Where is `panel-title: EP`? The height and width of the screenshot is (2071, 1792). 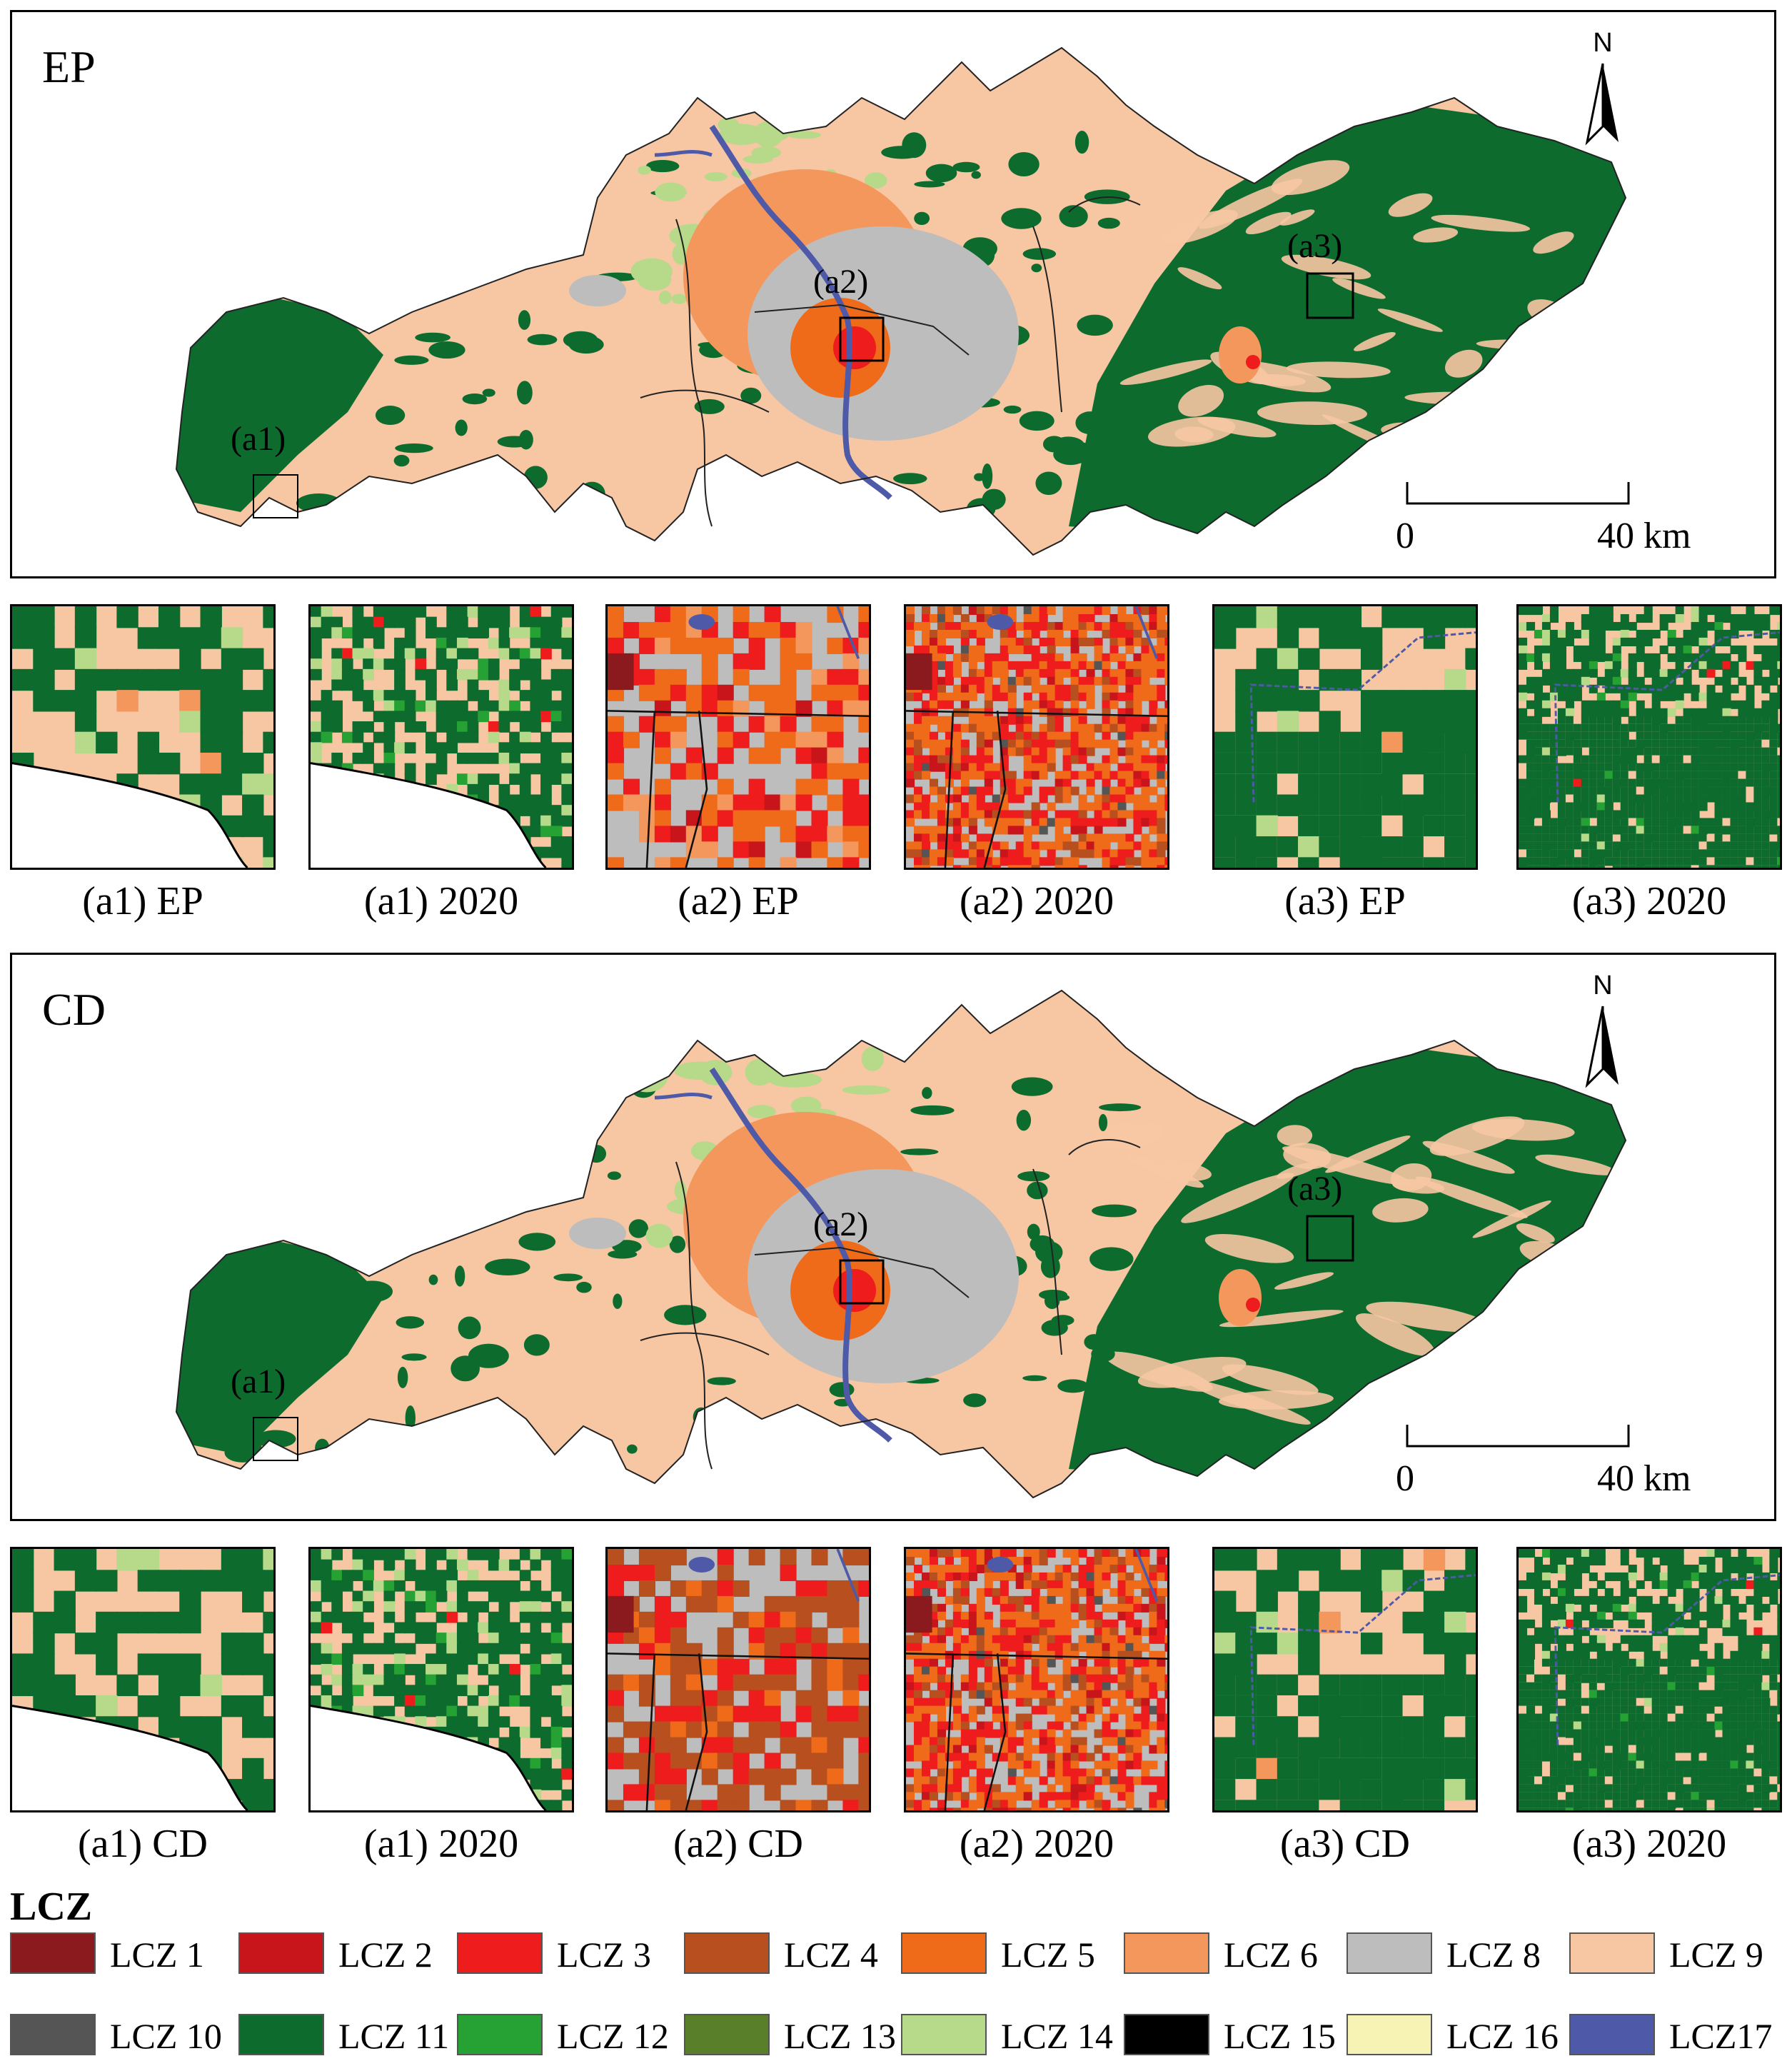
panel-title: EP is located at coordinates (69, 66).